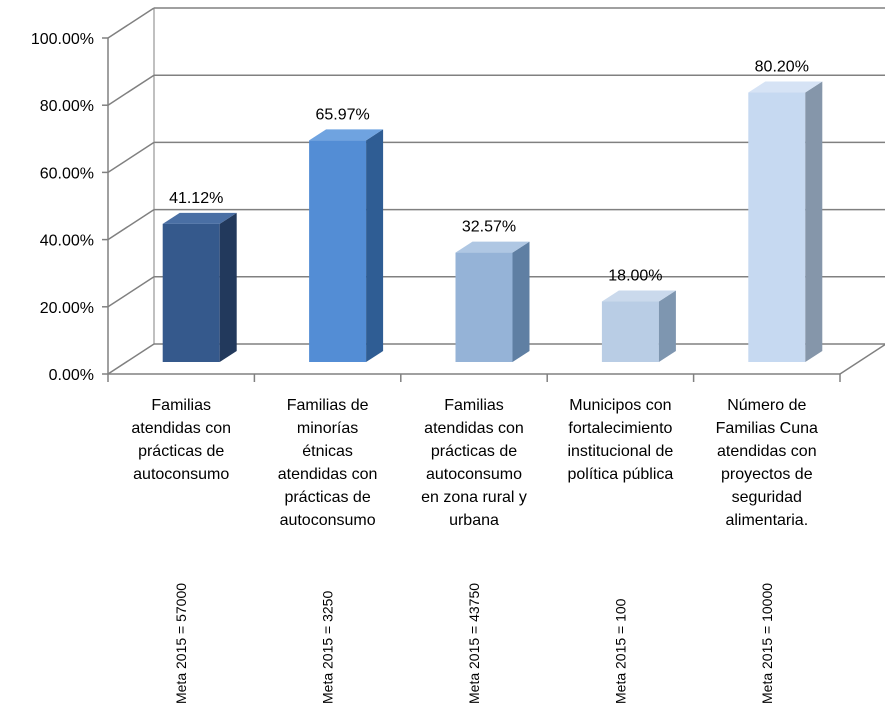 The image size is (885, 714). What do you see at coordinates (489, 227) in the screenshot?
I see `data-label: 32.57%` at bounding box center [489, 227].